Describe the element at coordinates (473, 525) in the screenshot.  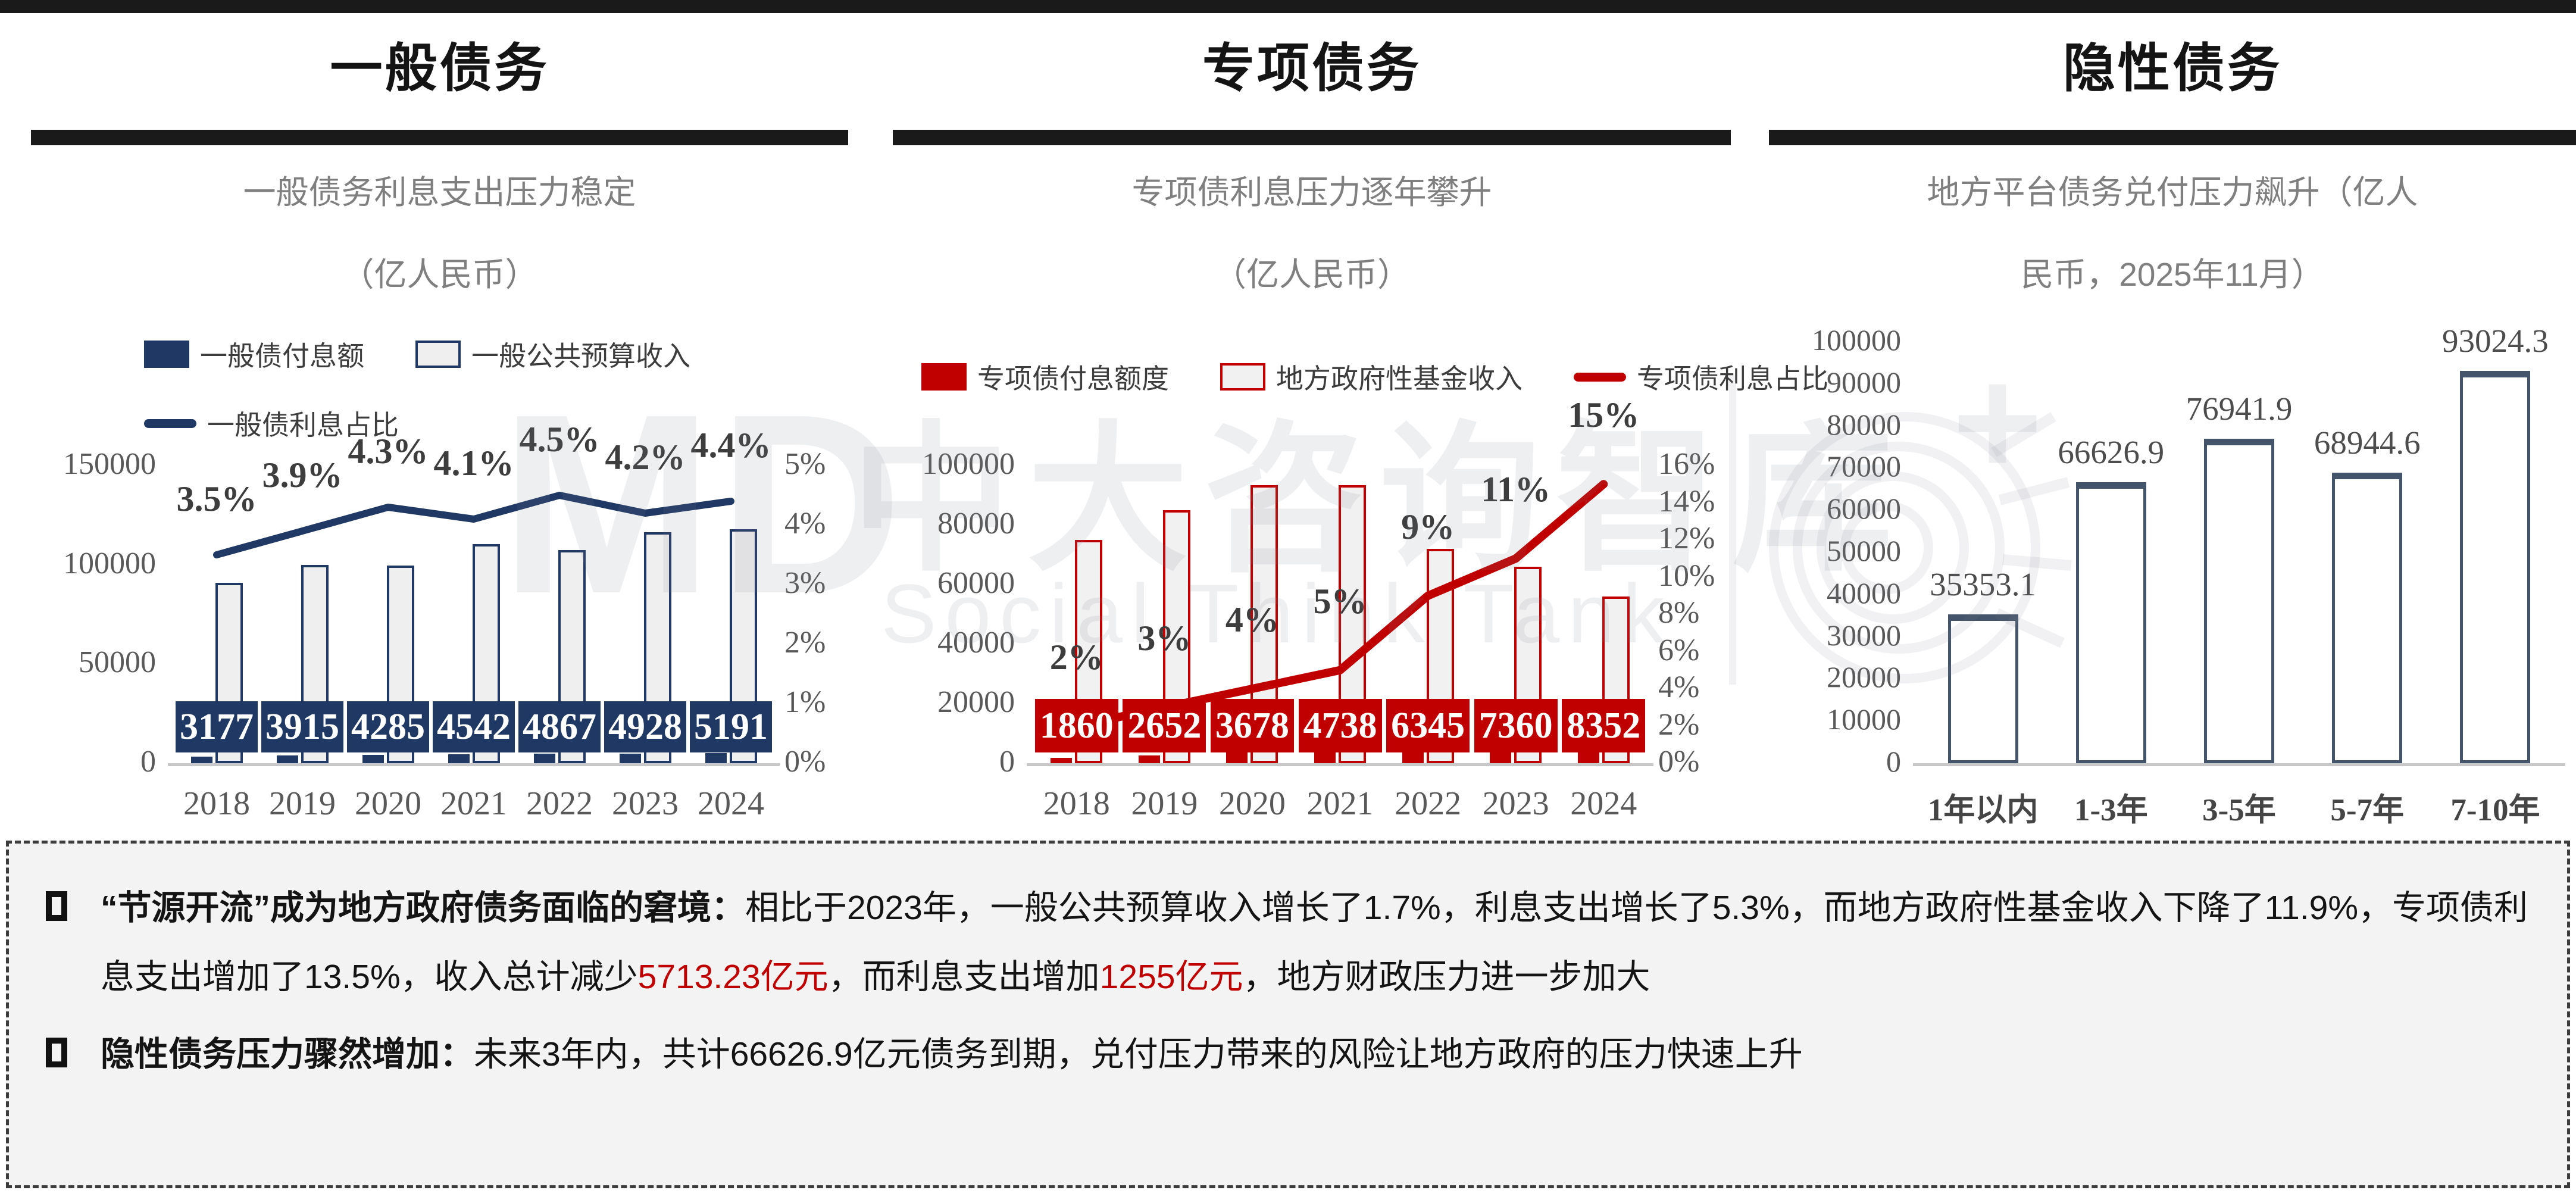
I see `interest-ratio-line` at that location.